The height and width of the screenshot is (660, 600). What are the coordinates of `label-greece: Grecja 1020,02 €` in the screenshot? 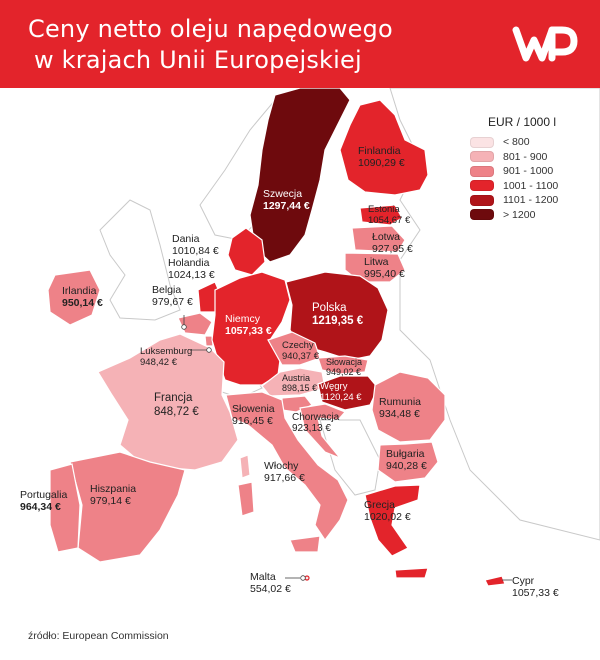 It's located at (387, 511).